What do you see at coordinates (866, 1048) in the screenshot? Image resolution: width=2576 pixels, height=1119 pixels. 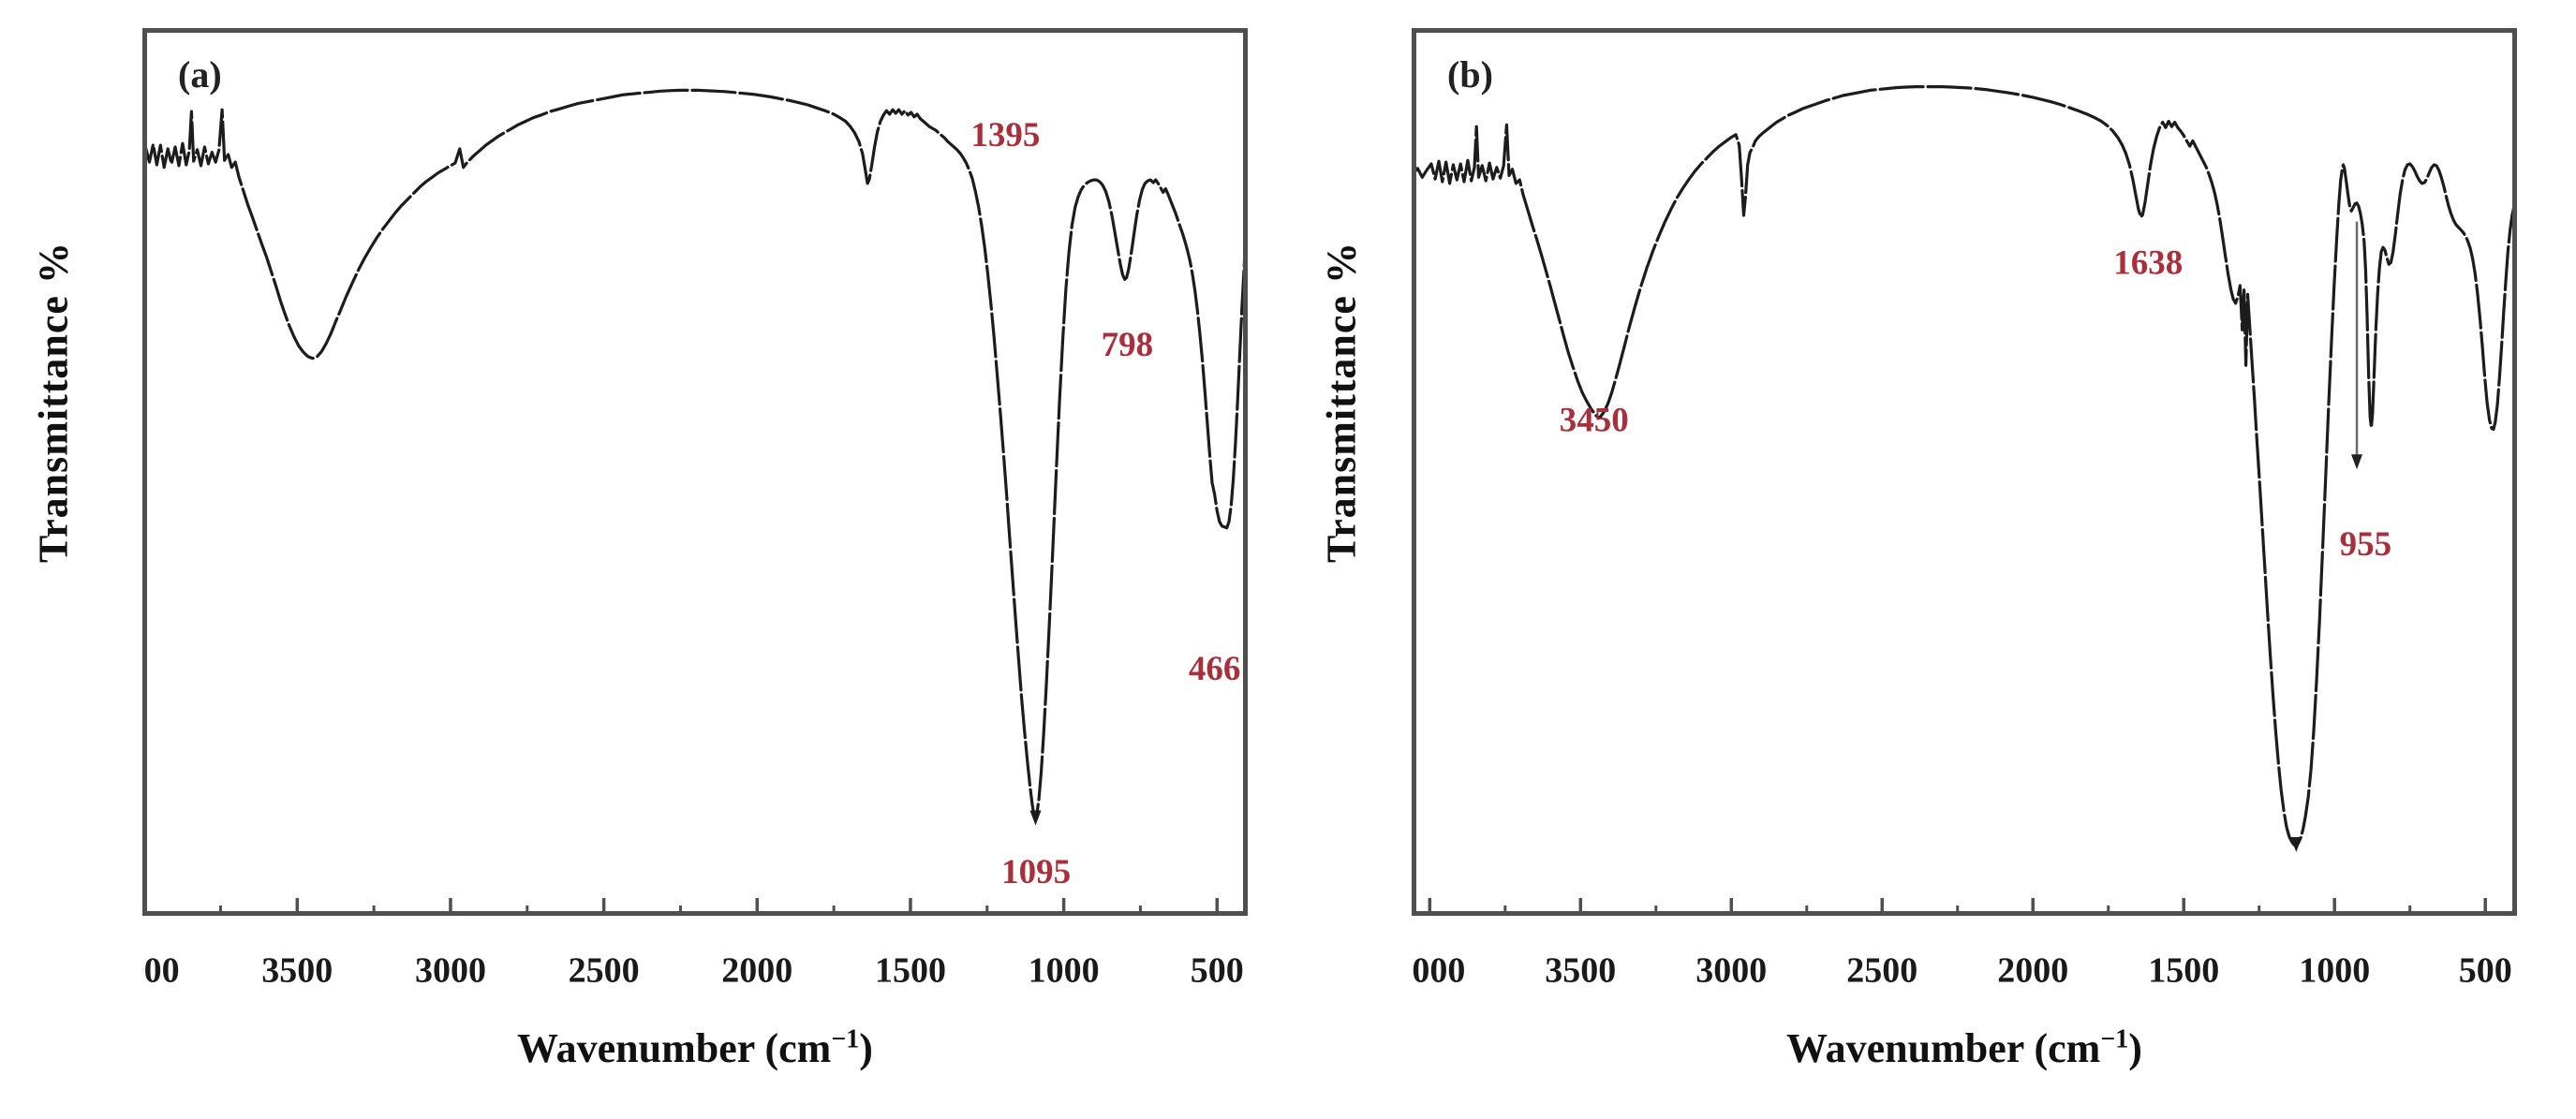 I see `x-axis-title-a-close: )` at bounding box center [866, 1048].